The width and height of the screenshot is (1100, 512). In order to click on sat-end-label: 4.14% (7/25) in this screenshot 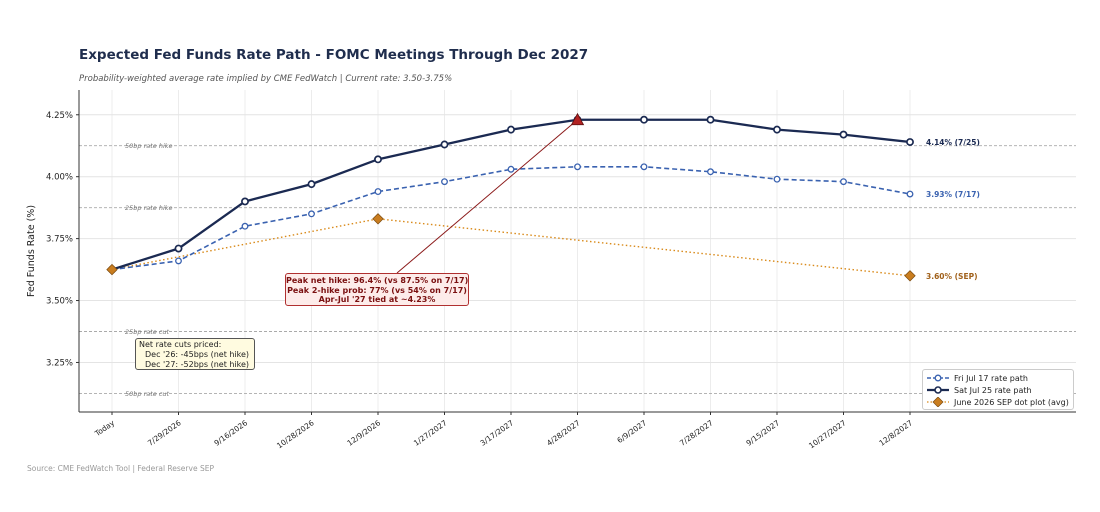, I will do `click(953, 142)`.